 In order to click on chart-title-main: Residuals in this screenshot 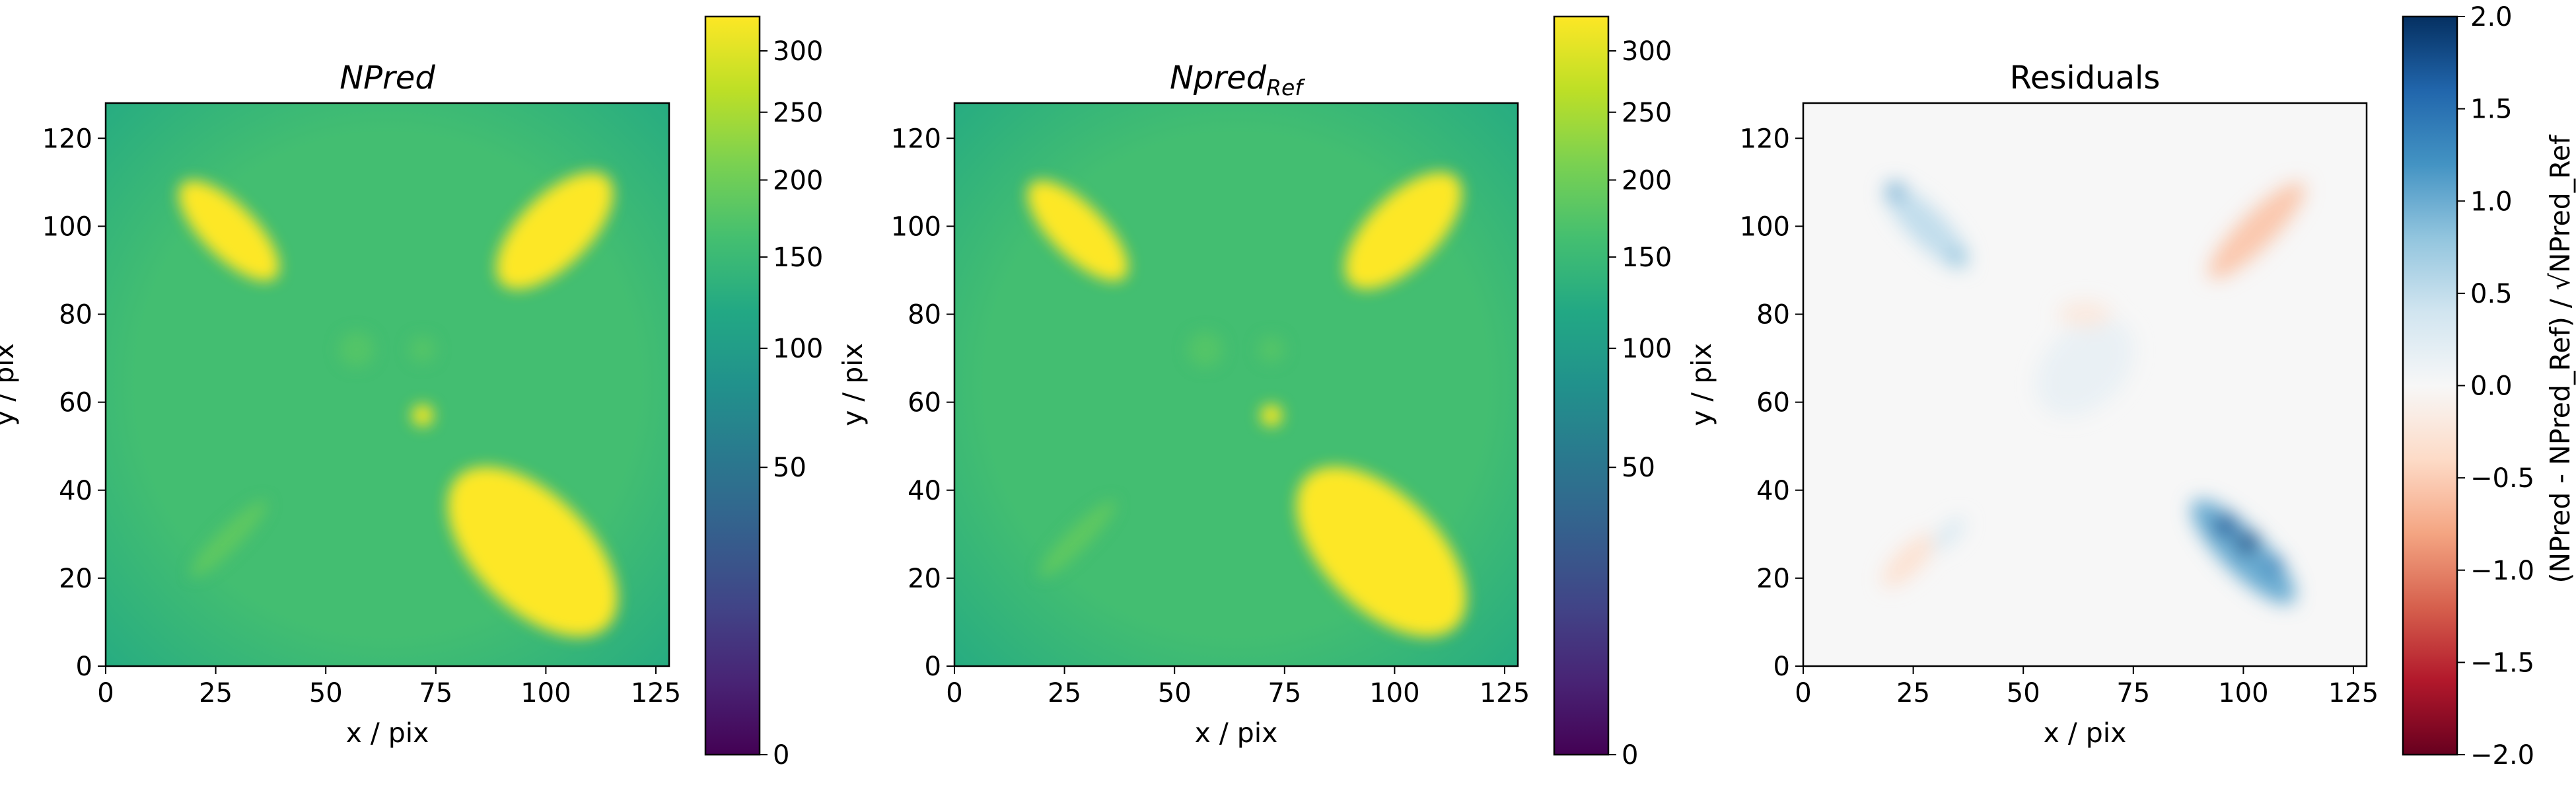, I will do `click(2085, 77)`.